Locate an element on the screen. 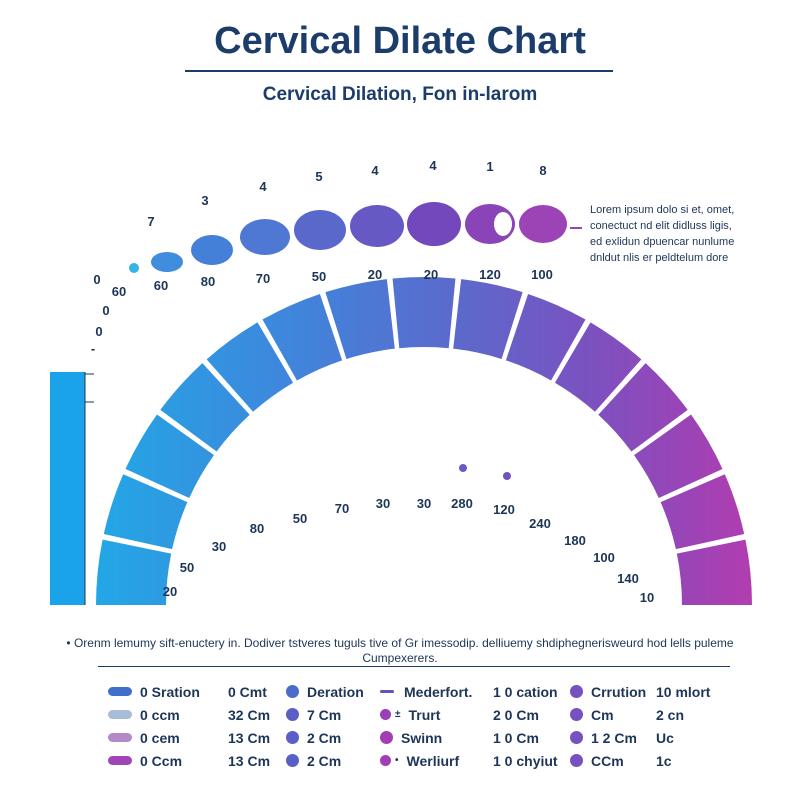  legend-item: 0 ccm is located at coordinates (144, 714).